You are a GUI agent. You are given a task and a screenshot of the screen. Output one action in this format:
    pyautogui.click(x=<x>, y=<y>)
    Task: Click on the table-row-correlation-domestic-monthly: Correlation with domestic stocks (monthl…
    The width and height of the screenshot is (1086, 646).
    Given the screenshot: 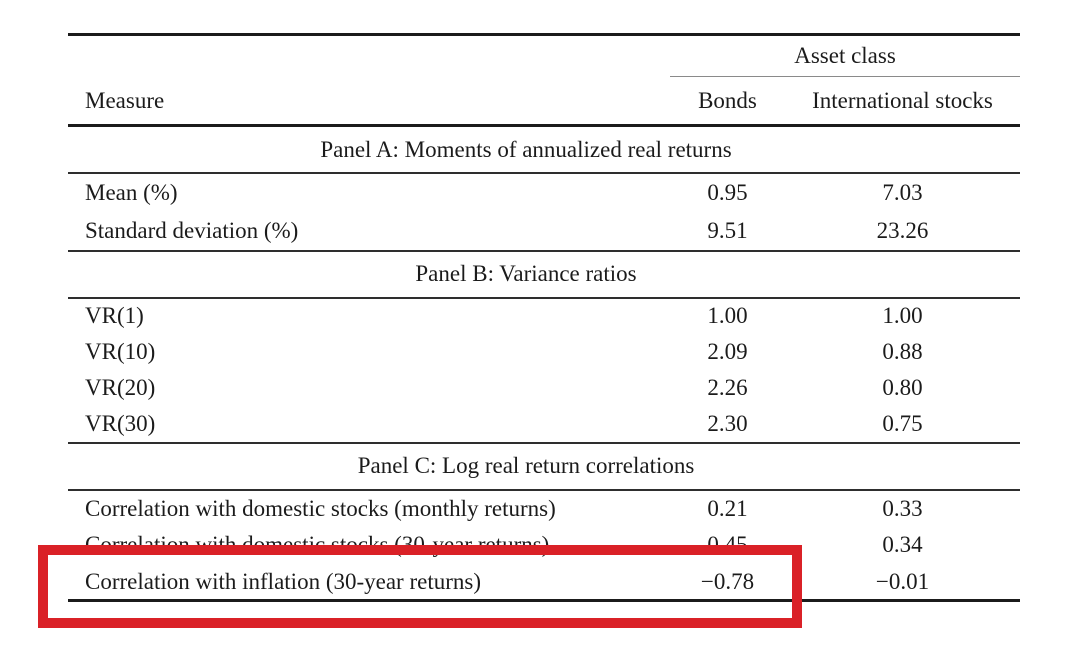 What is the action you would take?
    pyautogui.click(x=544, y=508)
    